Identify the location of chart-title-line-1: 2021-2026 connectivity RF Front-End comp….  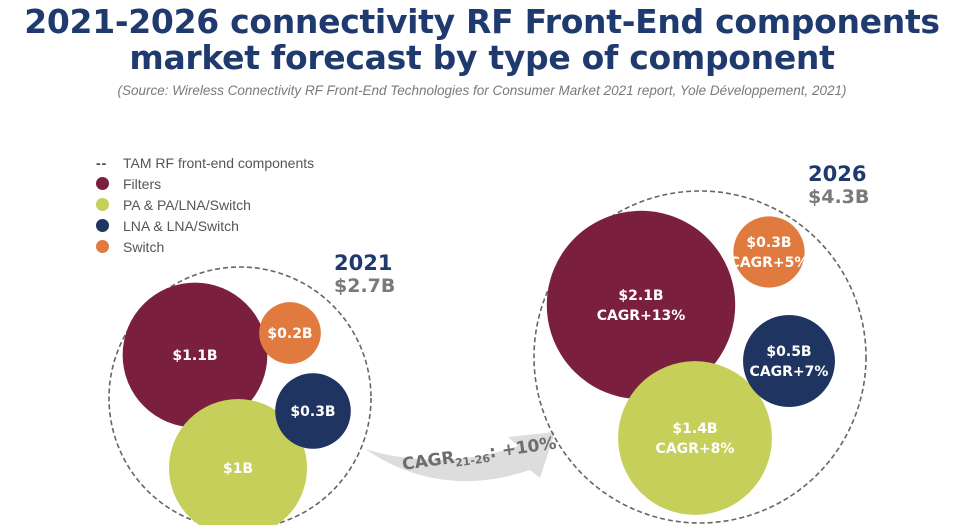
(482, 21).